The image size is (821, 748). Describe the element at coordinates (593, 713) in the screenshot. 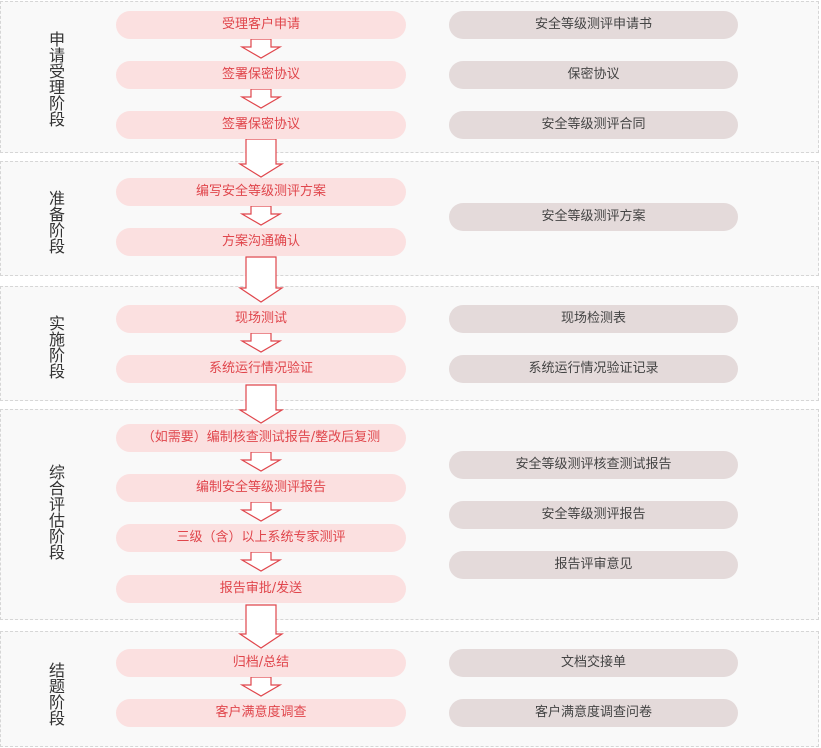

I see `doc-satisfaction-questionnaire: 客户满意度调查问卷` at that location.